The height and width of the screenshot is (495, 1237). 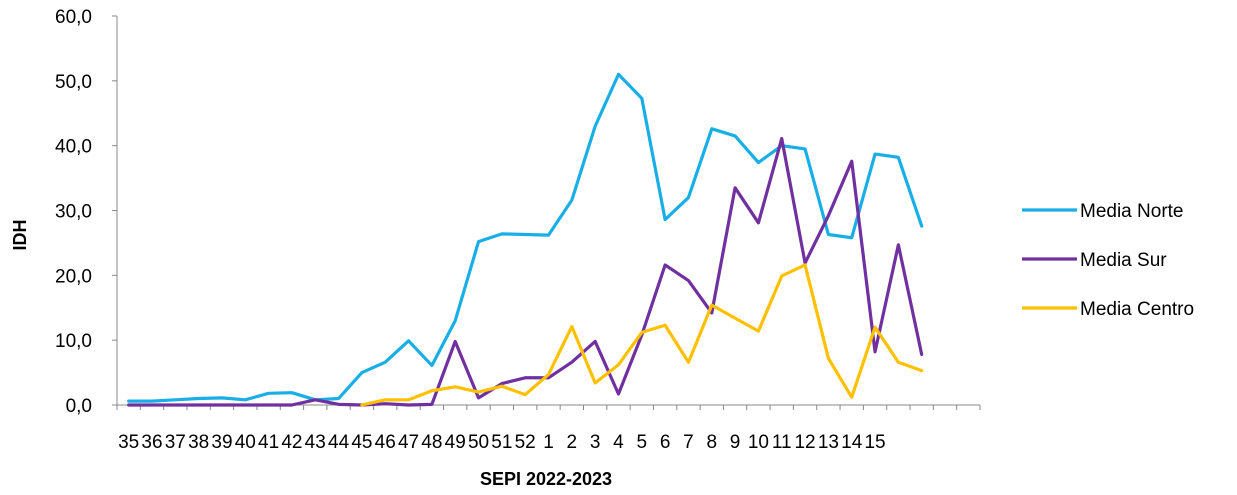 I want to click on x-tick-label: 46, so click(x=385, y=442).